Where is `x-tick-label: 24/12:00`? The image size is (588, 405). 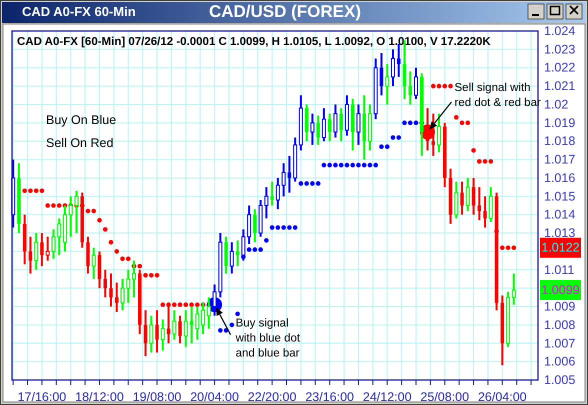
x-tick-label: 24/12:00 is located at coordinates (387, 397).